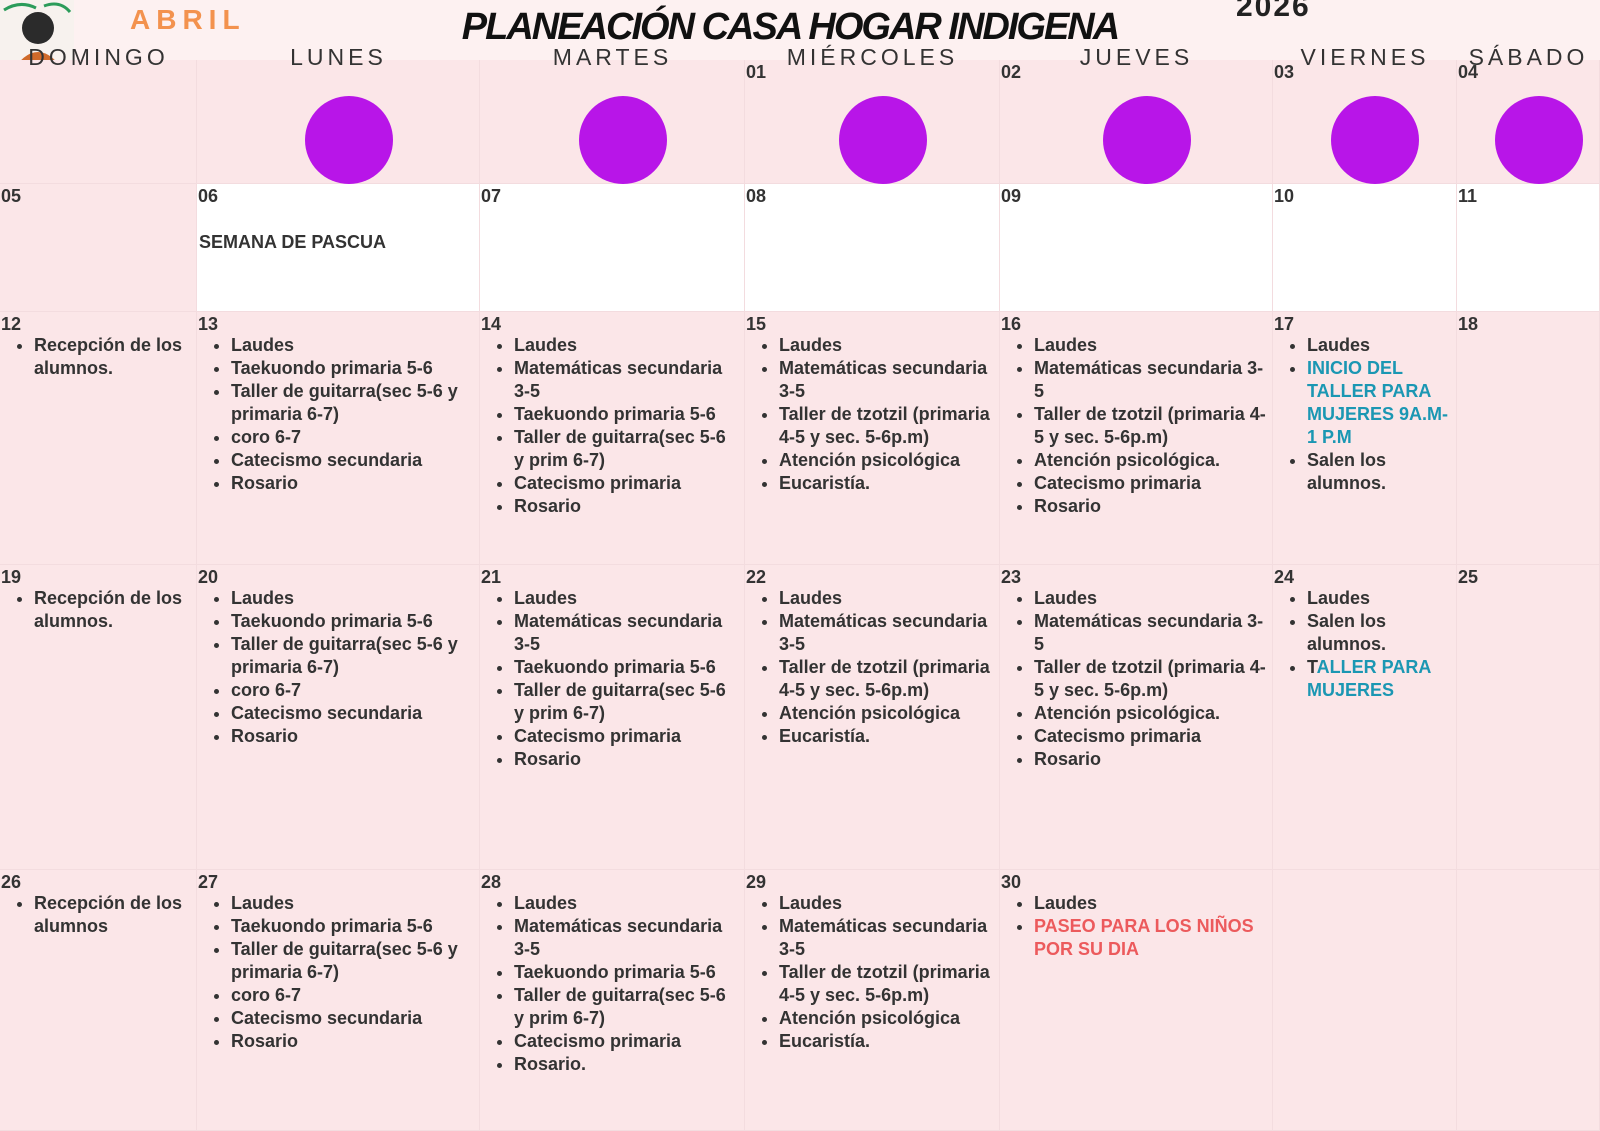 This screenshot has height=1131, width=1600. I want to click on day-number: 09, so click(1011, 196).